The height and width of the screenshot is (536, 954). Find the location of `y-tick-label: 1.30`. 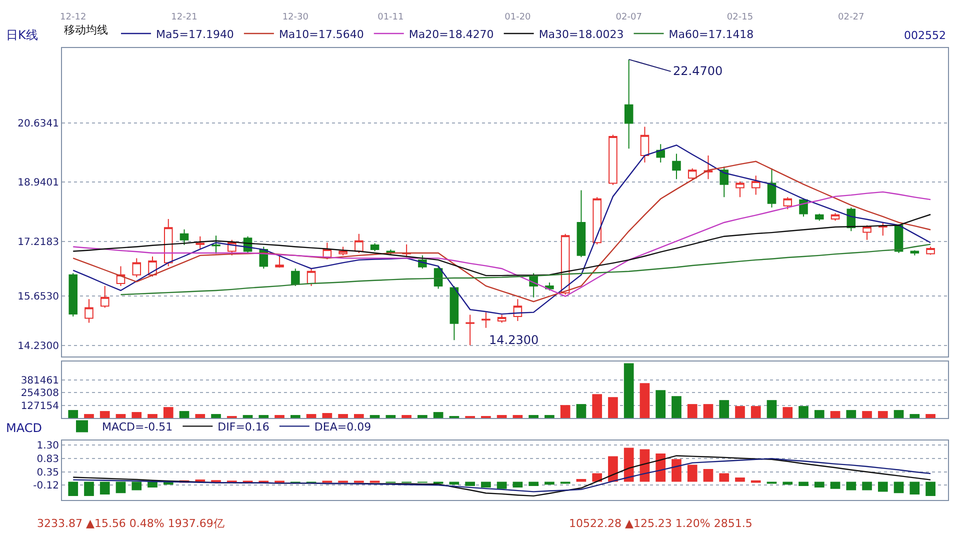

y-tick-label: 1.30 is located at coordinates (47, 446).